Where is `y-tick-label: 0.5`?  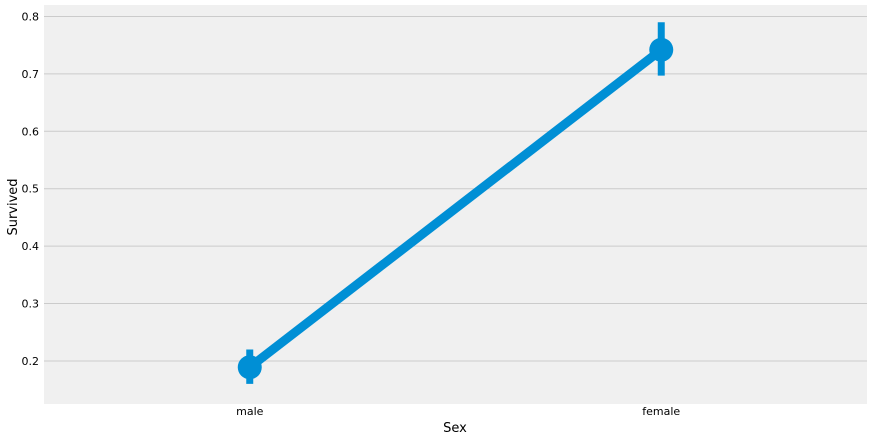 y-tick-label: 0.5 is located at coordinates (31, 189).